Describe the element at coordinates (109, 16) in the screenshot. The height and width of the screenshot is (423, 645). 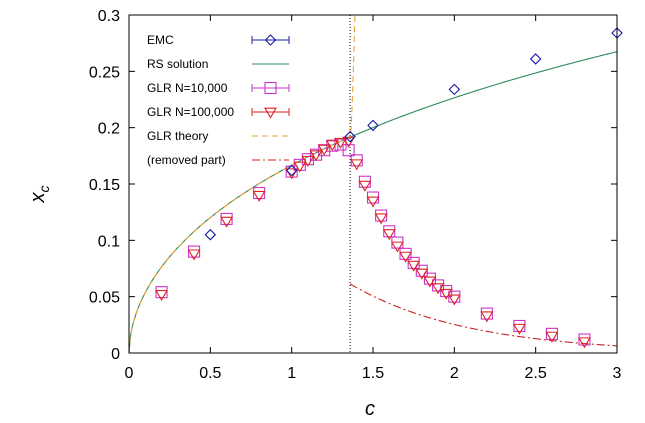
I see `y-tick-label: 0.3` at that location.